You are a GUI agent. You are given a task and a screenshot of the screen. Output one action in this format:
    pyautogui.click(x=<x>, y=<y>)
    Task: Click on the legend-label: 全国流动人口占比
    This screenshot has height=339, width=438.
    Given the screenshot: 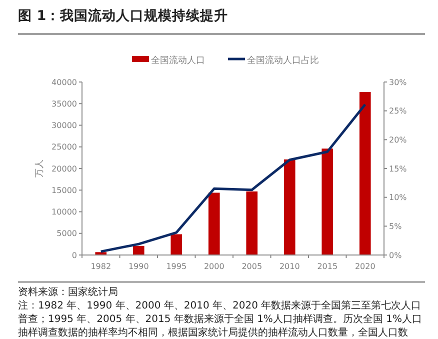 What is the action you would take?
    pyautogui.click(x=283, y=60)
    